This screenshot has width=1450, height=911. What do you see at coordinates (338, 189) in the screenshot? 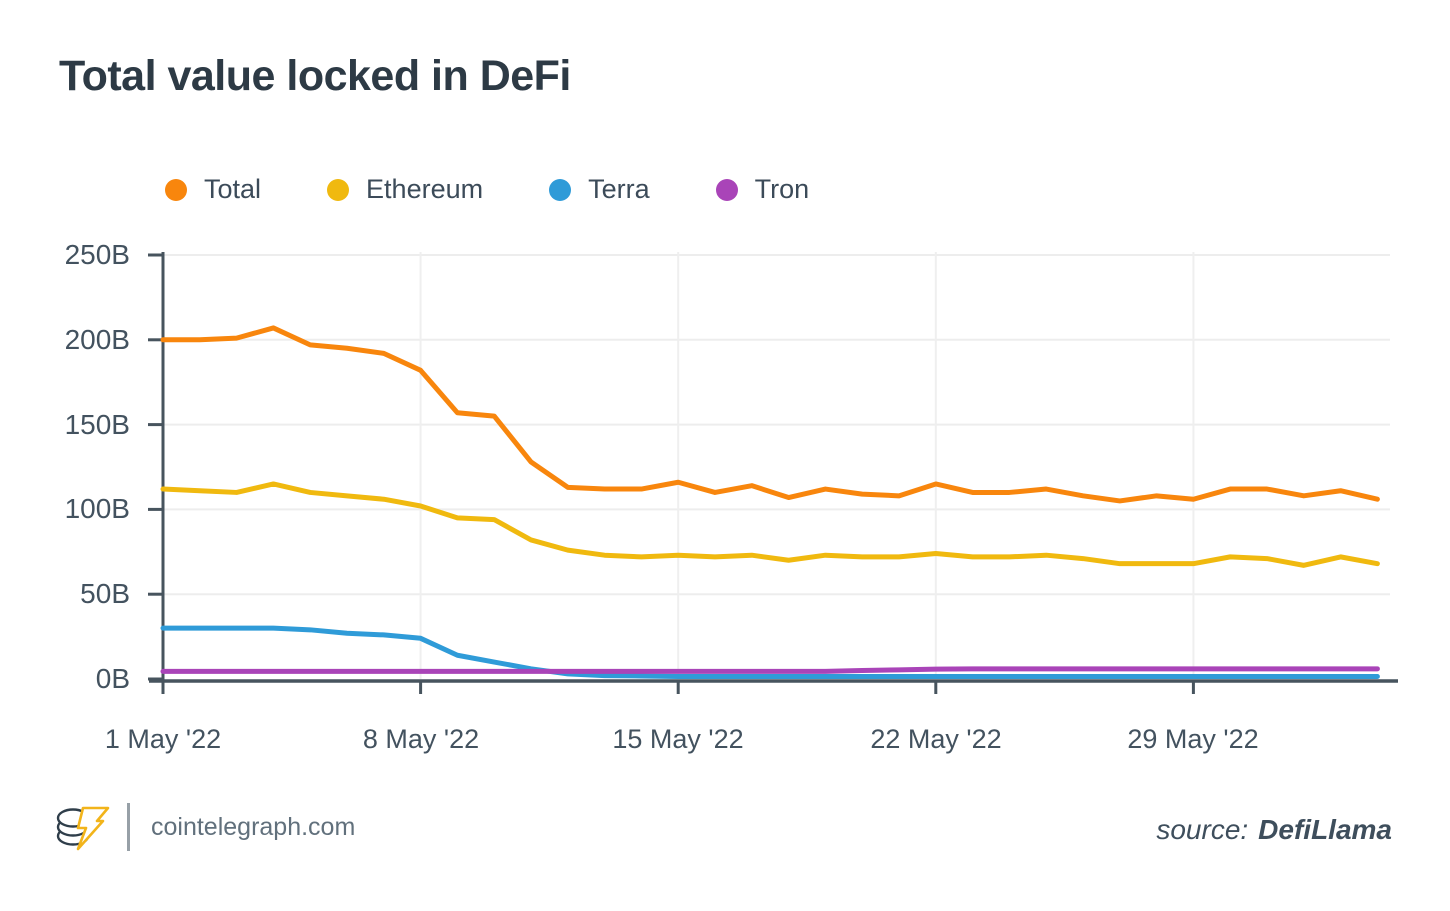
I see `ethereum-series-dot-icon` at bounding box center [338, 189].